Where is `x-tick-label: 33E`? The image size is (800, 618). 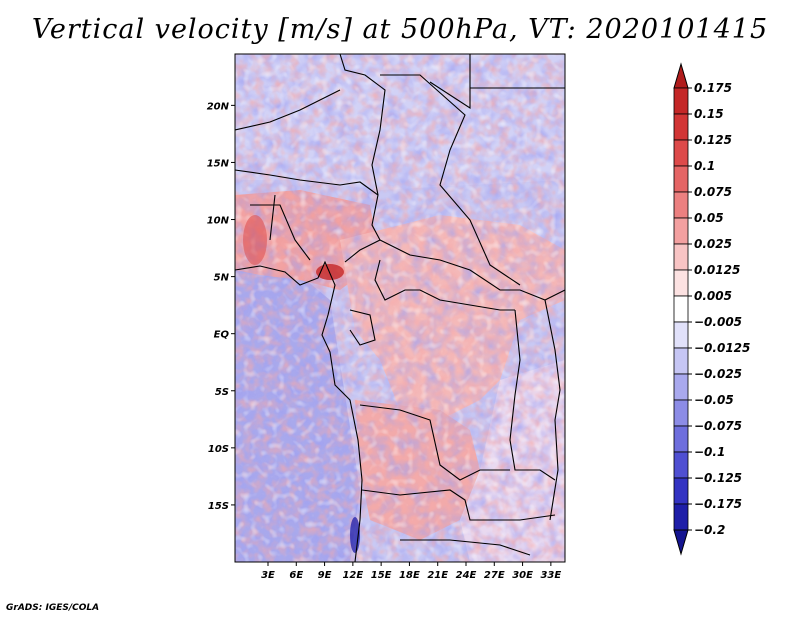 x-tick-label: 33E is located at coordinates (550, 575).